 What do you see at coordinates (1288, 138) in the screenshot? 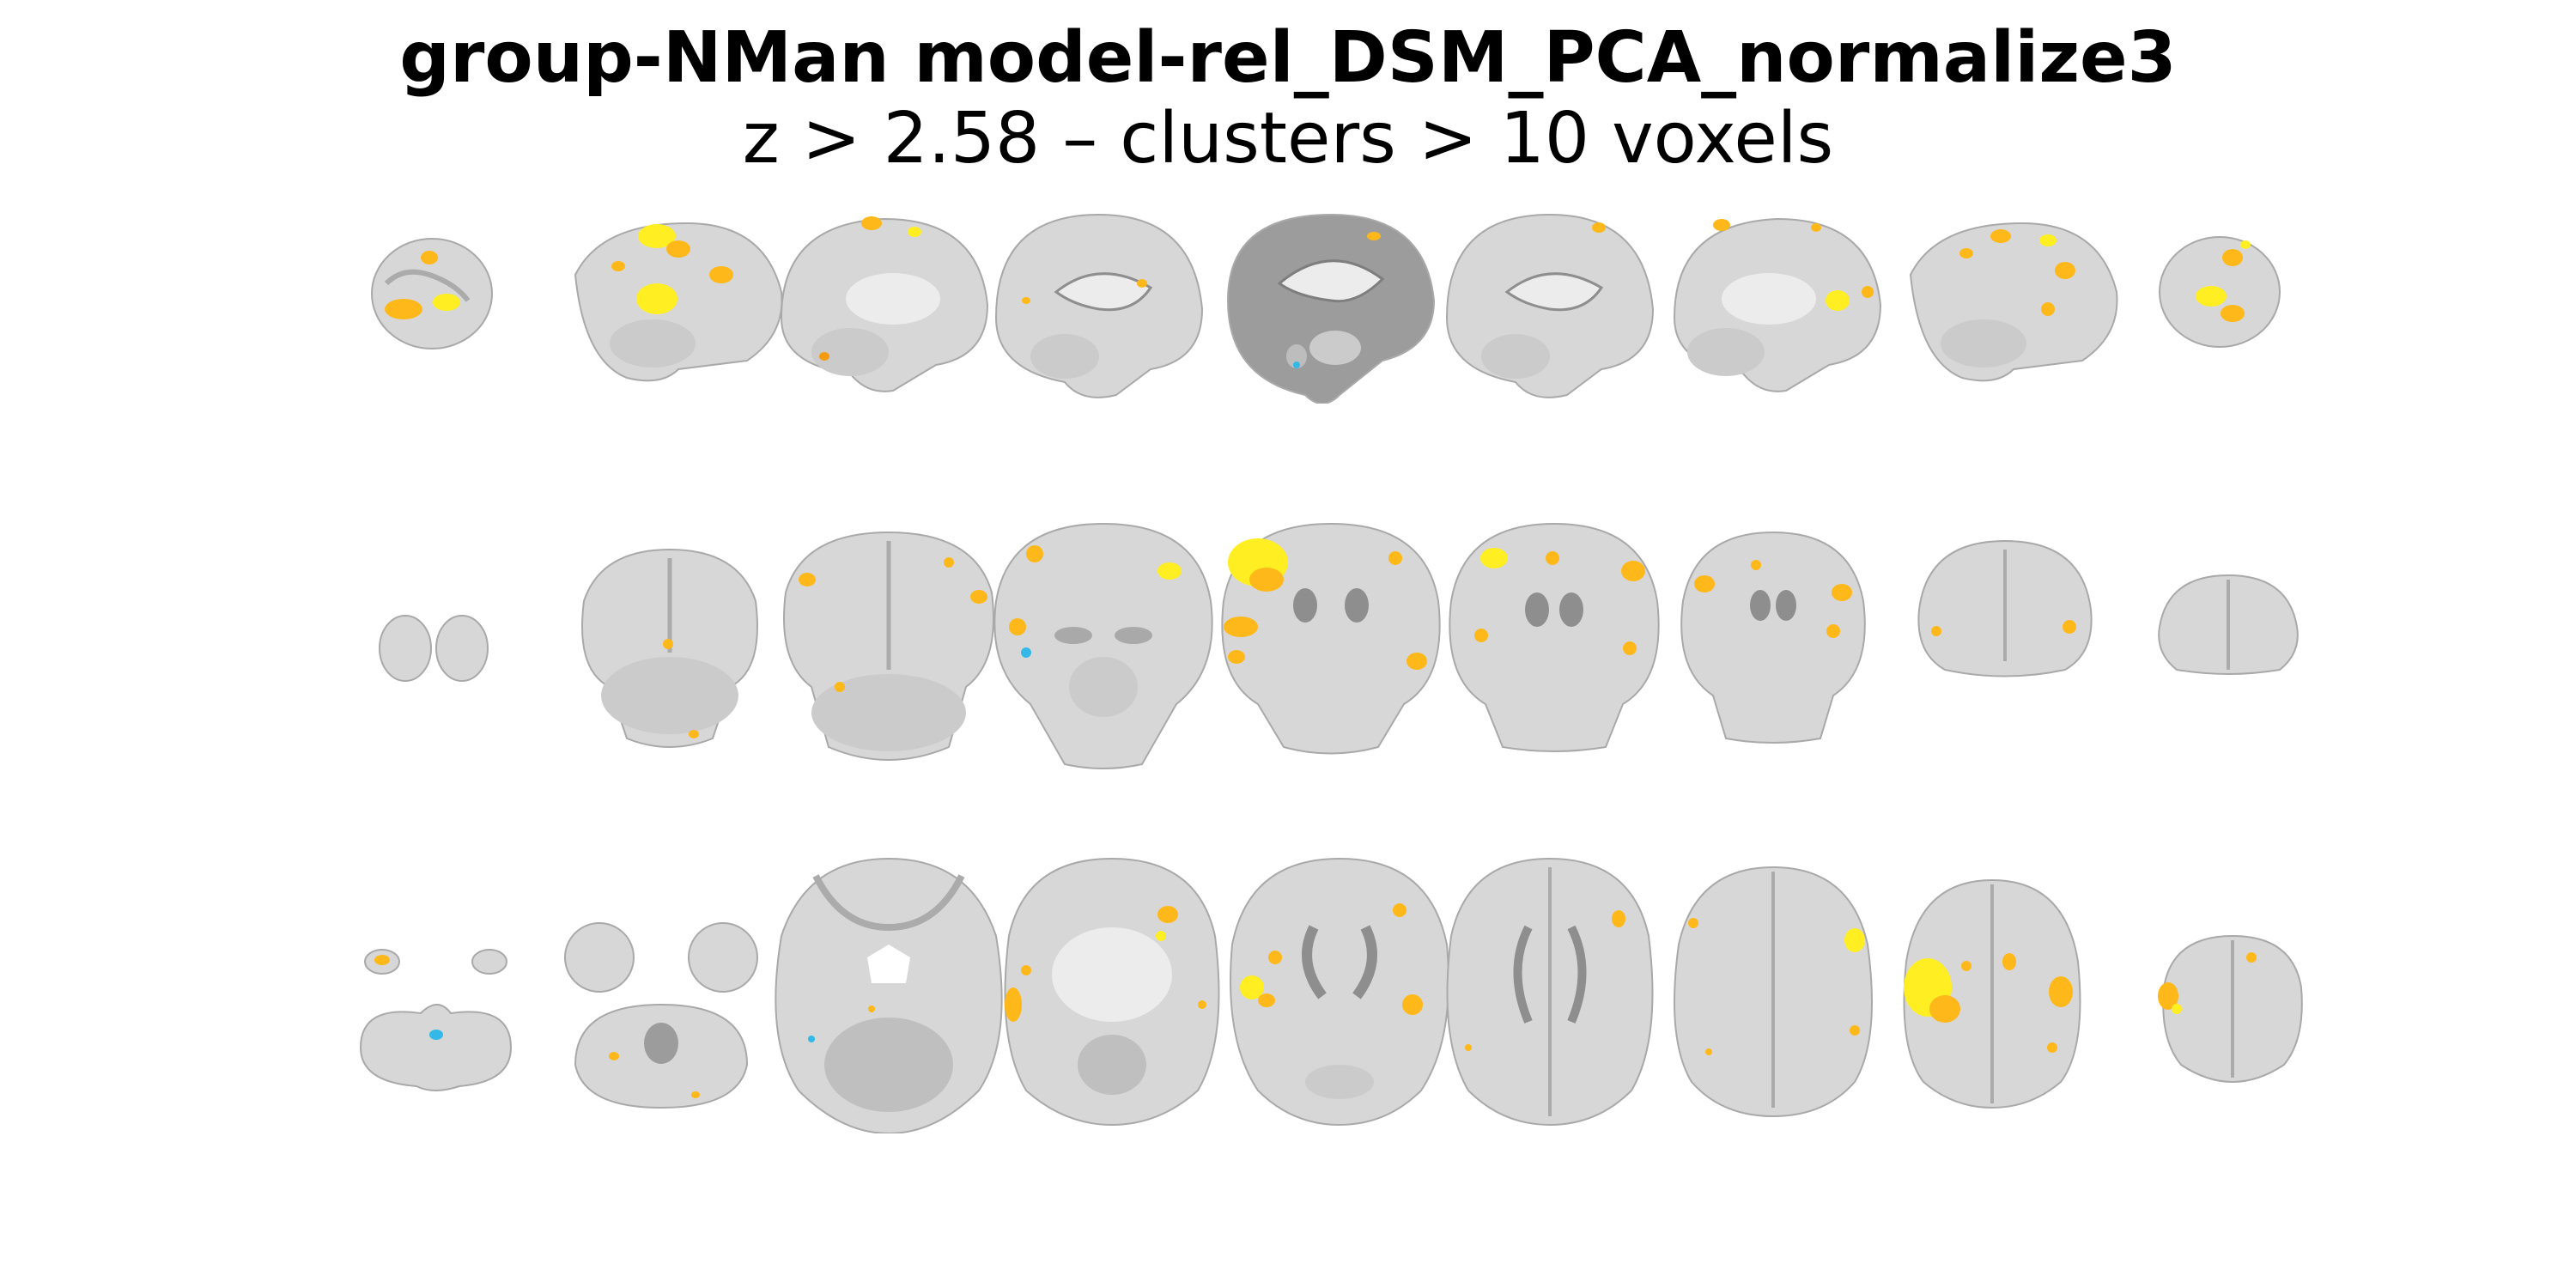
I see `figure-title-line-2: z > 2.58 – clusters > 10 voxels` at bounding box center [1288, 138].